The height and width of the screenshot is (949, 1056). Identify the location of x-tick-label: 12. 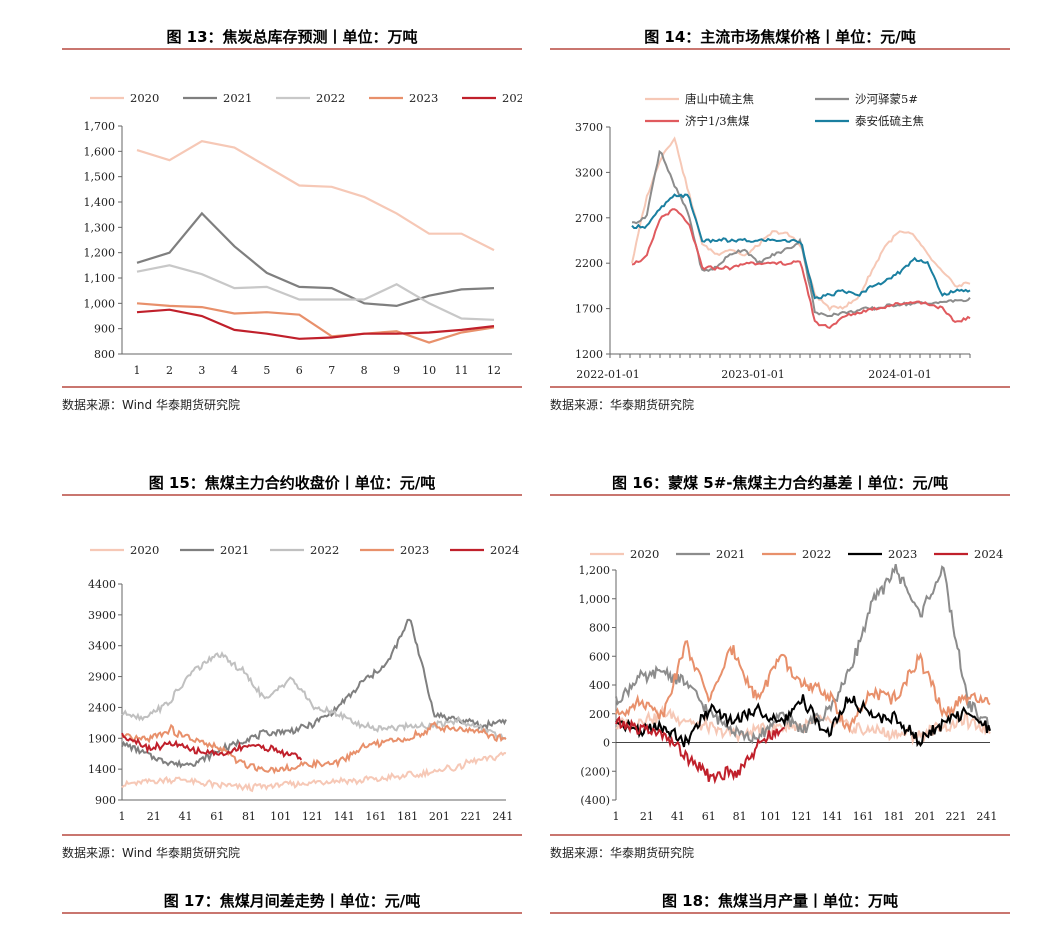
(494, 370).